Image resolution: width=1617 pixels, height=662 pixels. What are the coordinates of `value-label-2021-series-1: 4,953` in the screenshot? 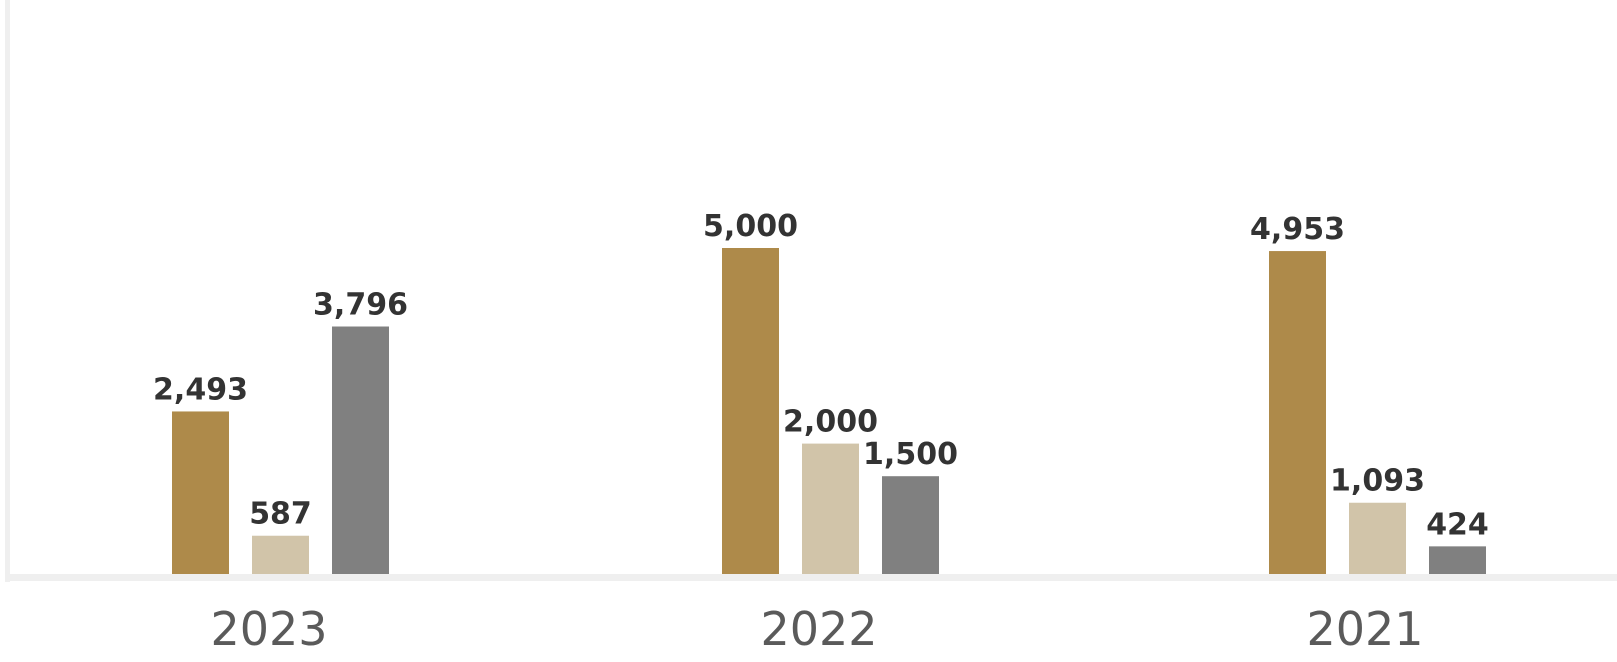 It's located at (1297, 229).